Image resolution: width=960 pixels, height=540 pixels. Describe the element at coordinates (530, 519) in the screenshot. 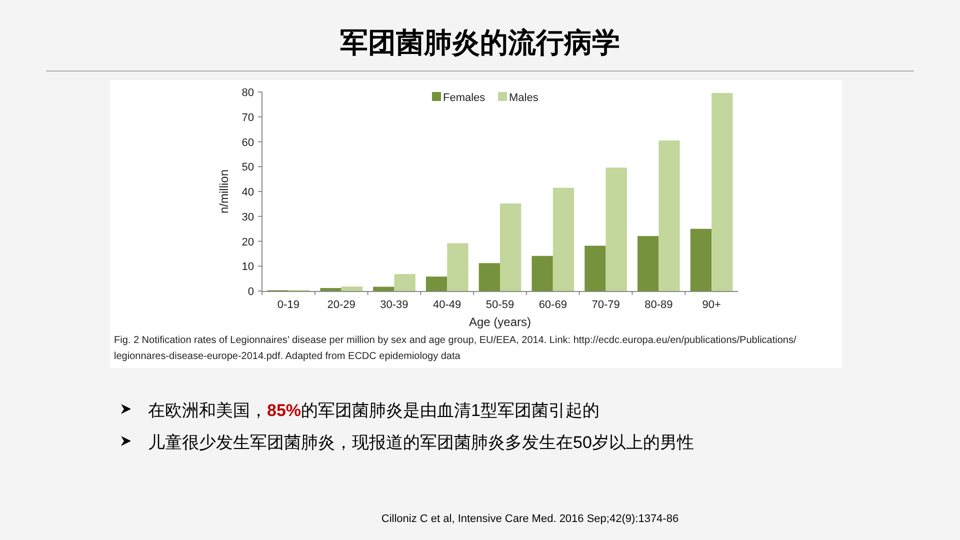

I see `text: Cilloniz C et al, Intensive Care Med. 2016 Sep;42(9):1374-86` at that location.